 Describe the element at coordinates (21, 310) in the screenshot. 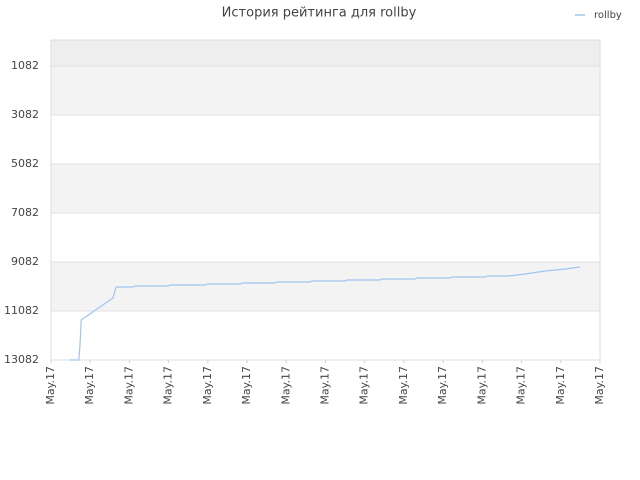

I see `y-tick-label: 11082` at that location.